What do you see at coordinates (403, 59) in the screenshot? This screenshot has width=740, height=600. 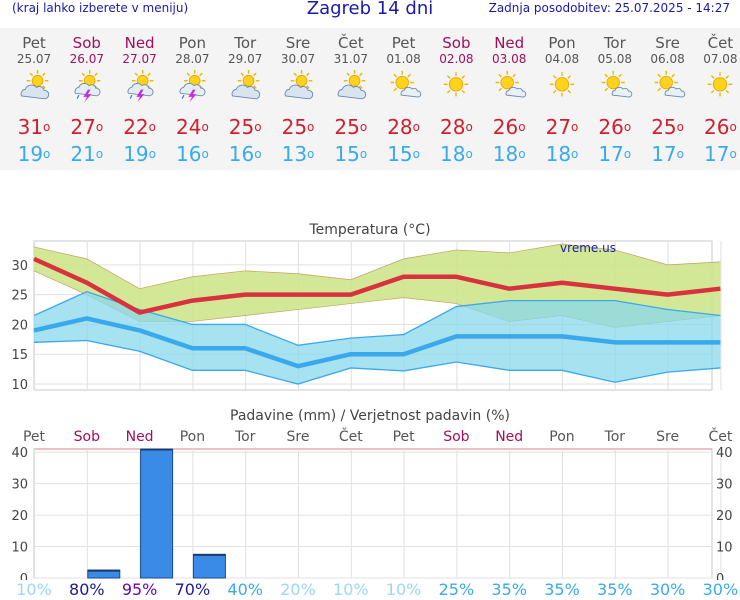 I see `day-date: 01.08` at bounding box center [403, 59].